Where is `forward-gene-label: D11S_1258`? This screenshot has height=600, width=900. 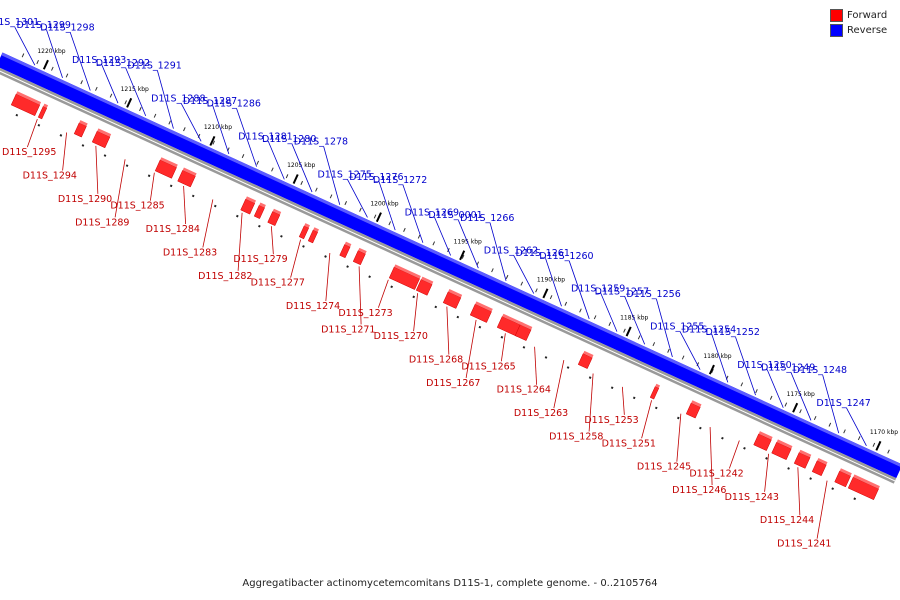 forward-gene-label: D11S_1258 is located at coordinates (576, 437).